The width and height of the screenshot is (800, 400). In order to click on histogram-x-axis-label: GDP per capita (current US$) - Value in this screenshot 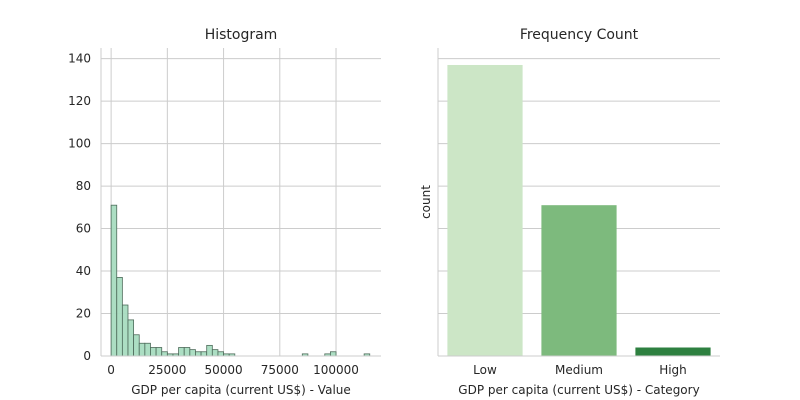, I will do `click(241, 390)`.